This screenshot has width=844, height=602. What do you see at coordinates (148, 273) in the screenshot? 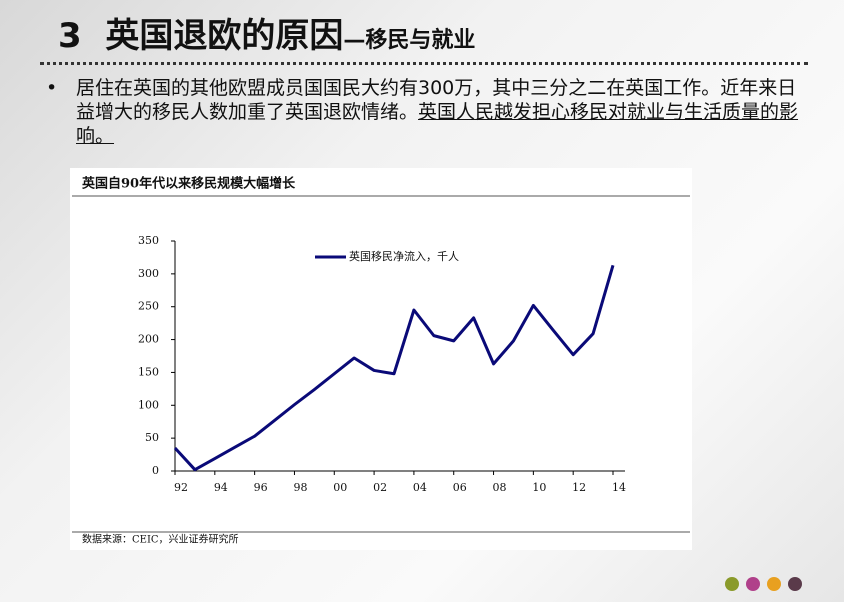
I see `y-tick-label: 300` at bounding box center [148, 273].